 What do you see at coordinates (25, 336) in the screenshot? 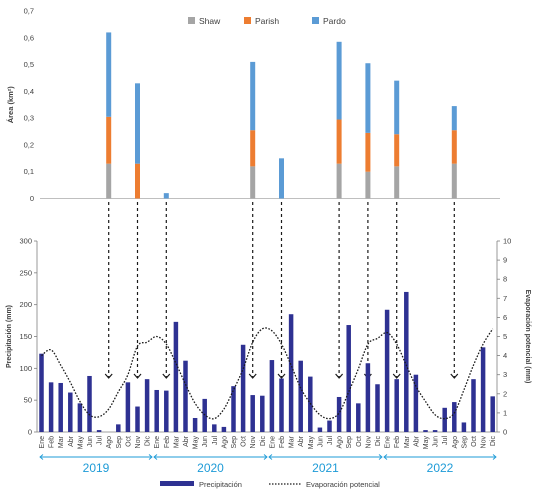
I see `y-tick-label-left: 150` at bounding box center [25, 336].